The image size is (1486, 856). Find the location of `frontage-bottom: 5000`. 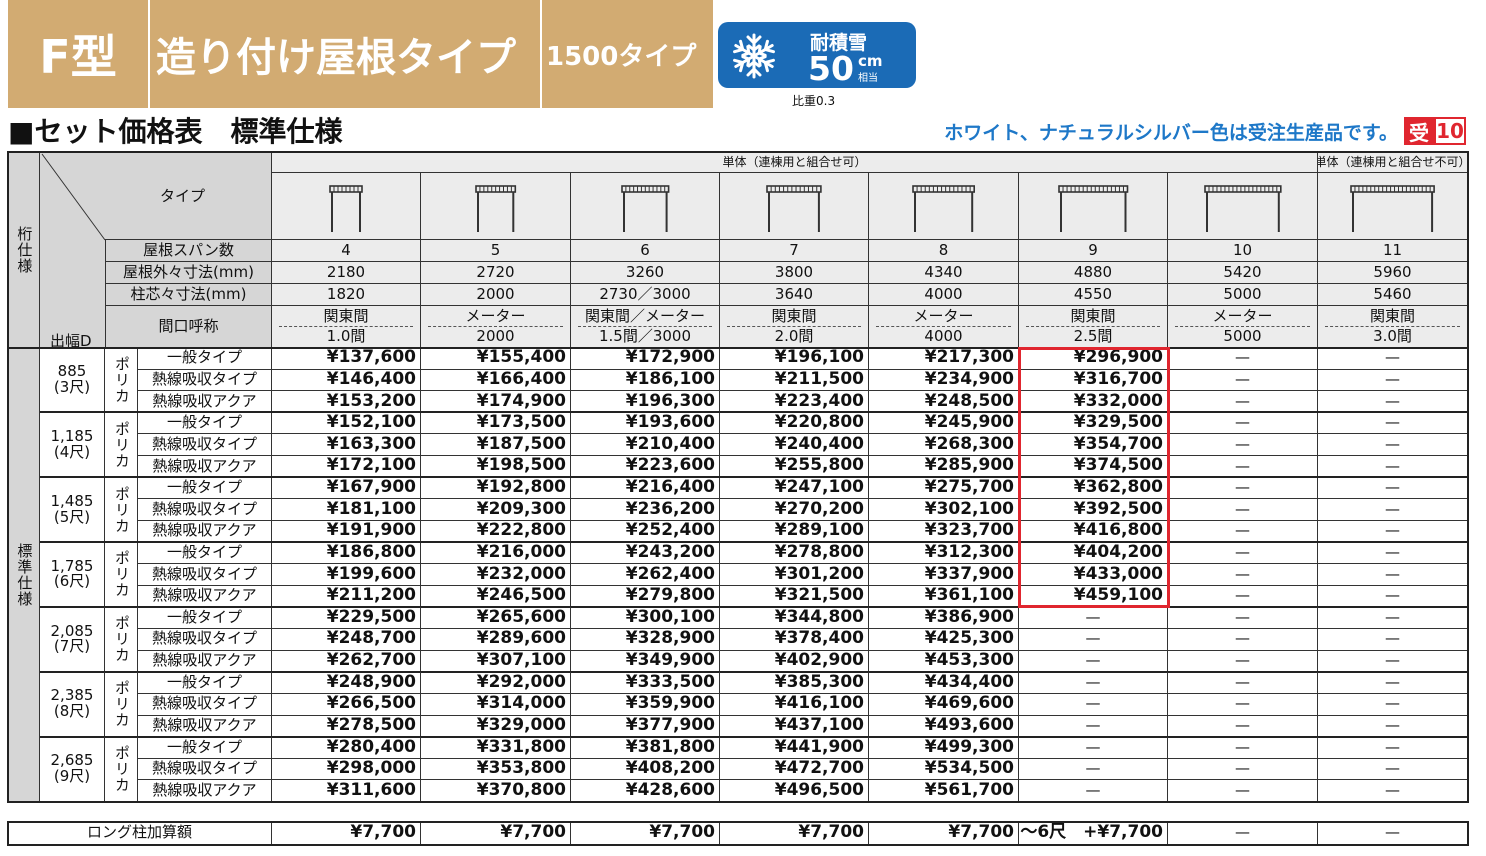

frontage-bottom: 5000 is located at coordinates (1242, 335).